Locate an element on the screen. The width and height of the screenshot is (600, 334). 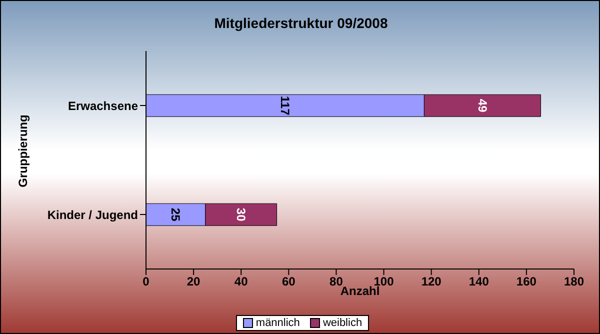
x-tick-label: 120 is located at coordinates (431, 281).